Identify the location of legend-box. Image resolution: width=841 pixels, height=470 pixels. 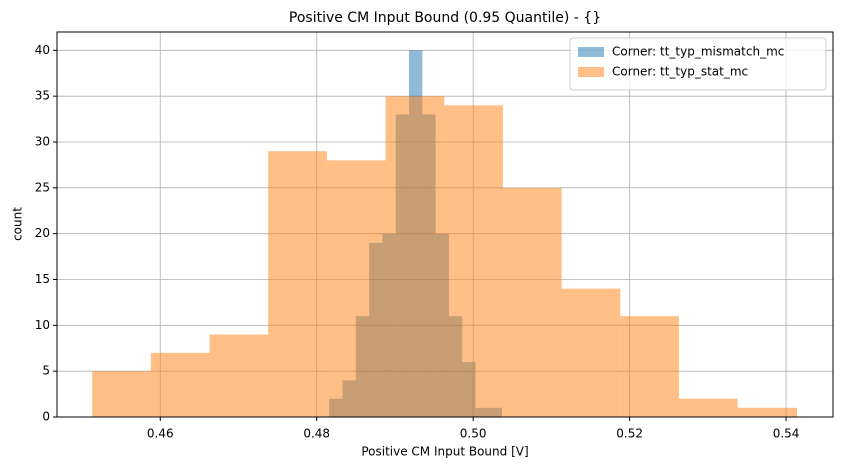
(698, 64).